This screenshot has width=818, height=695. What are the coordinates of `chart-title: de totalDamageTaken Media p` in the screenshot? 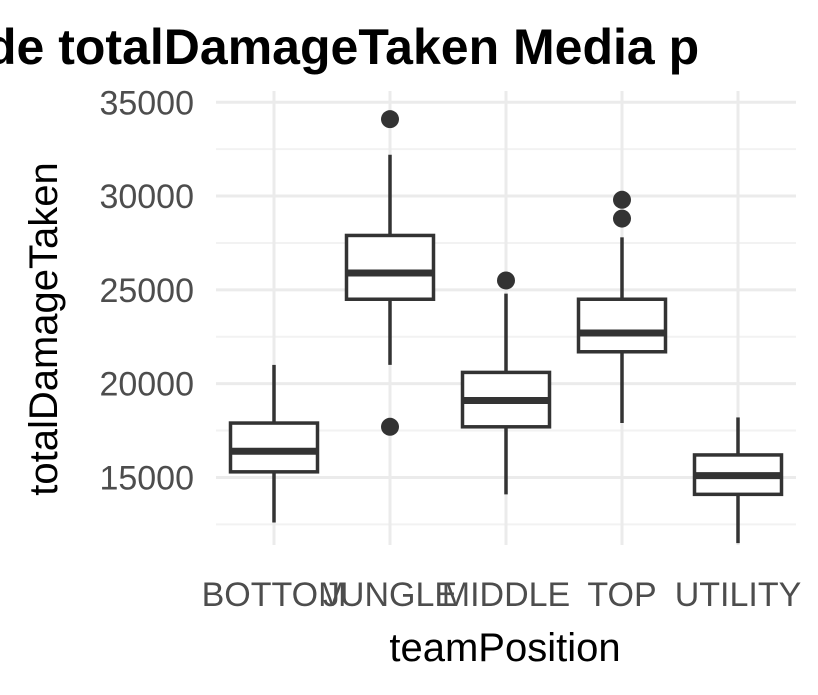 It's located at (349, 47).